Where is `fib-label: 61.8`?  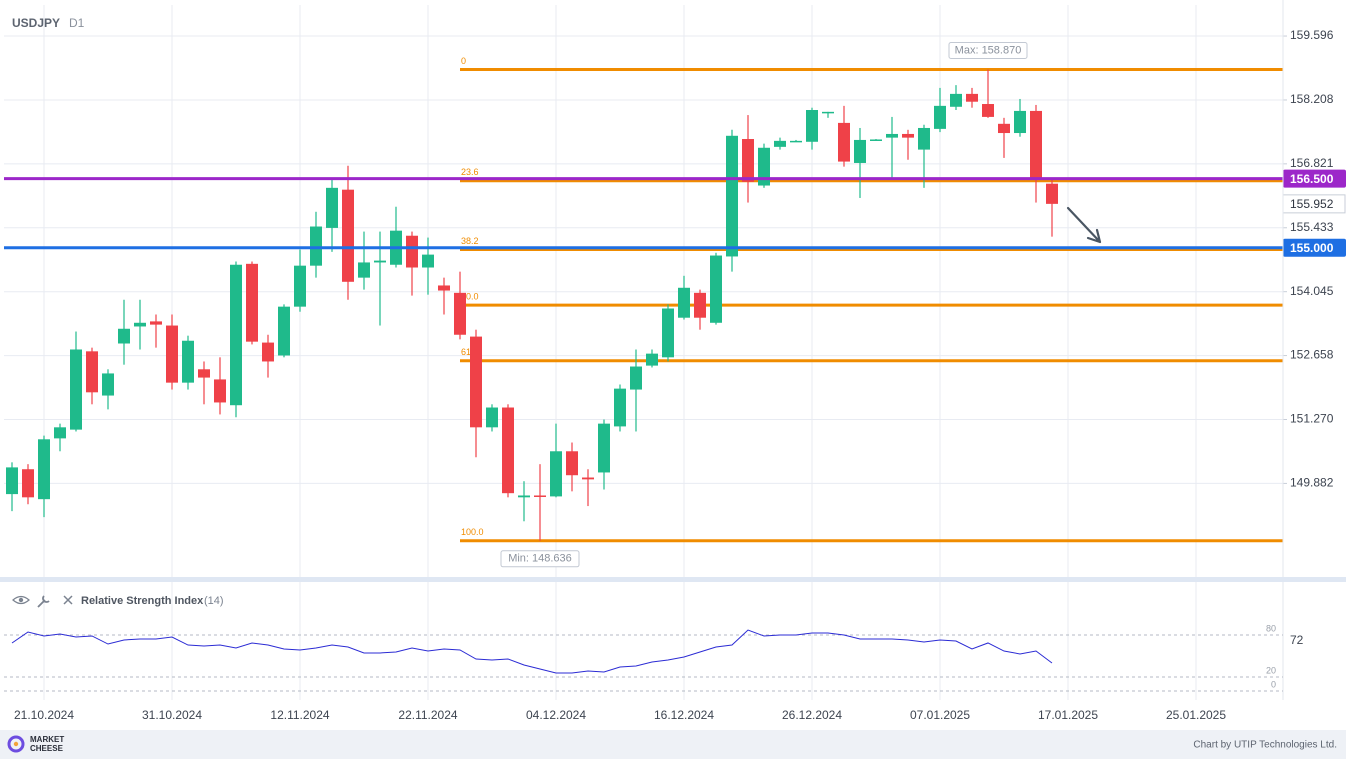
fib-label: 61.8 is located at coordinates (470, 352).